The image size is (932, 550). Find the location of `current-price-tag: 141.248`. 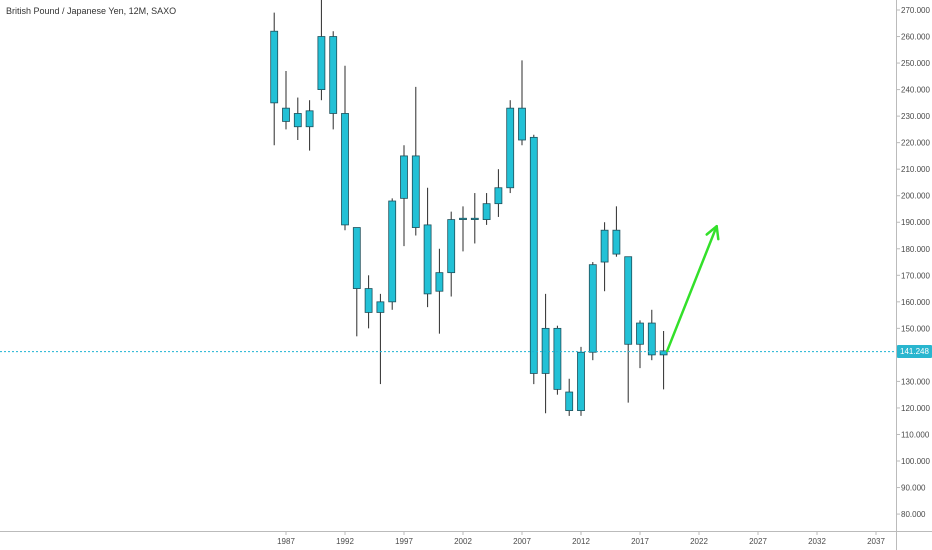

current-price-tag: 141.248 is located at coordinates (914, 352).